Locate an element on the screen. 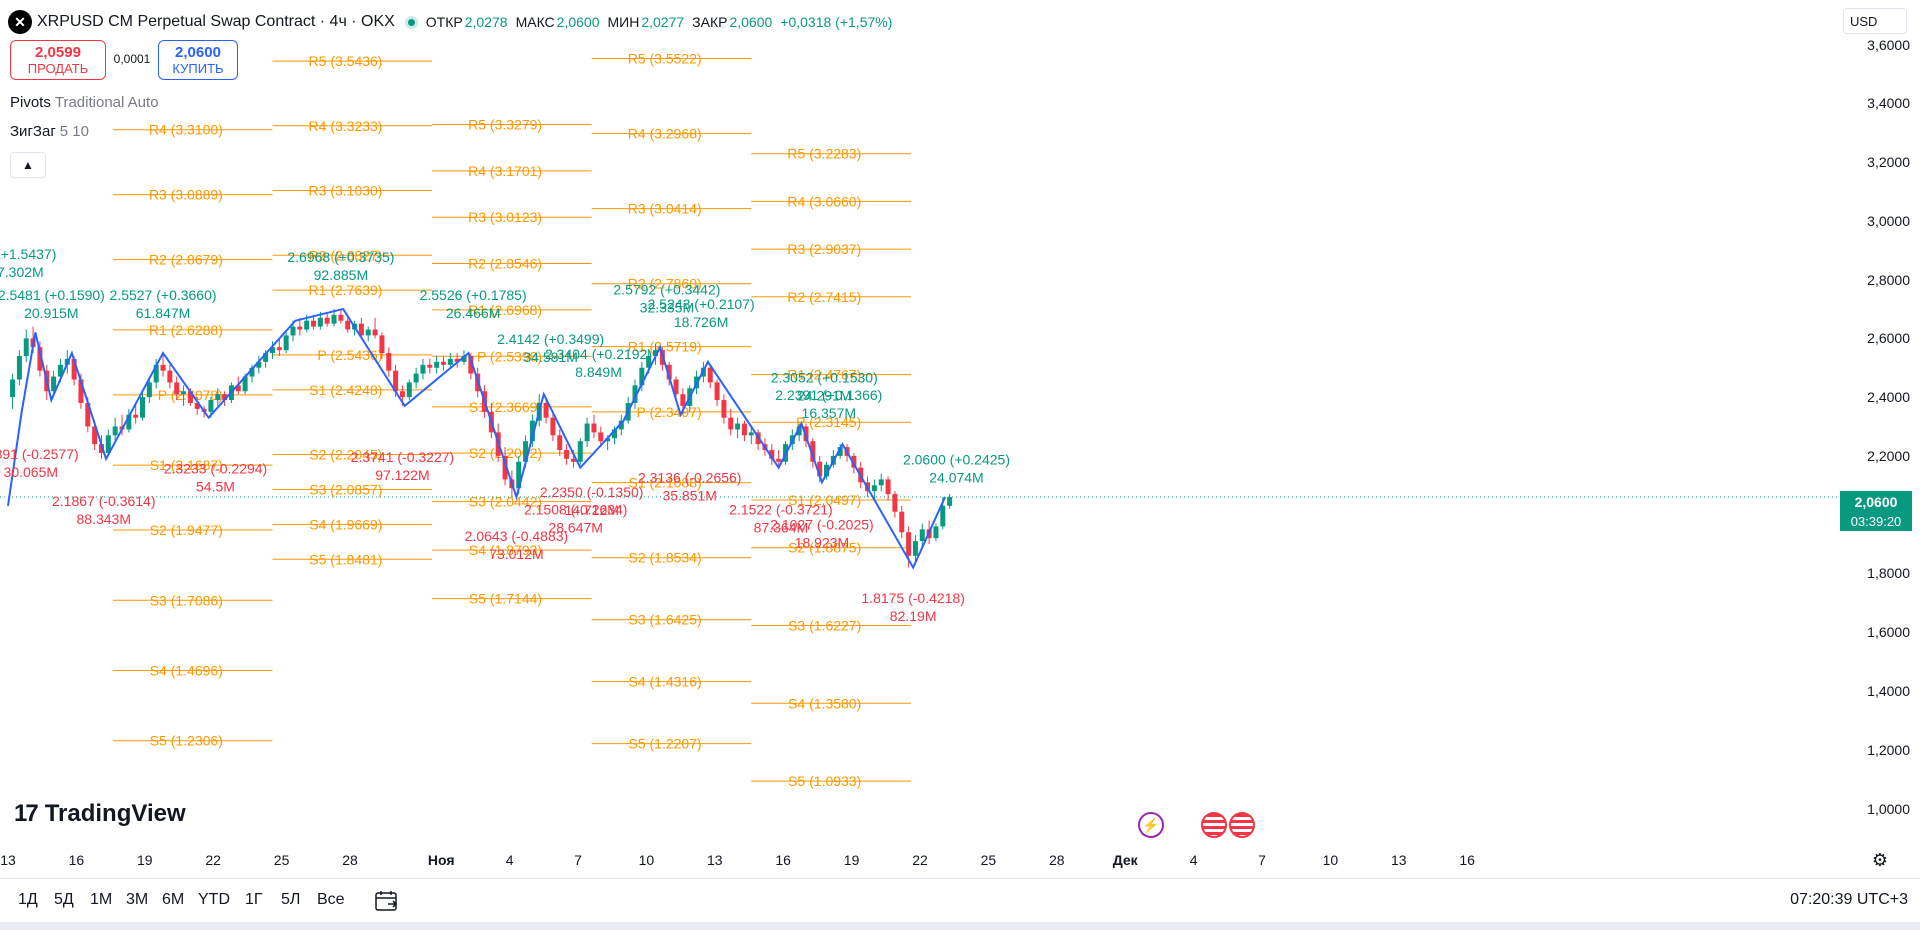 The width and height of the screenshot is (1920, 930). indicator-name: ЗигЗаг is located at coordinates (33, 131).